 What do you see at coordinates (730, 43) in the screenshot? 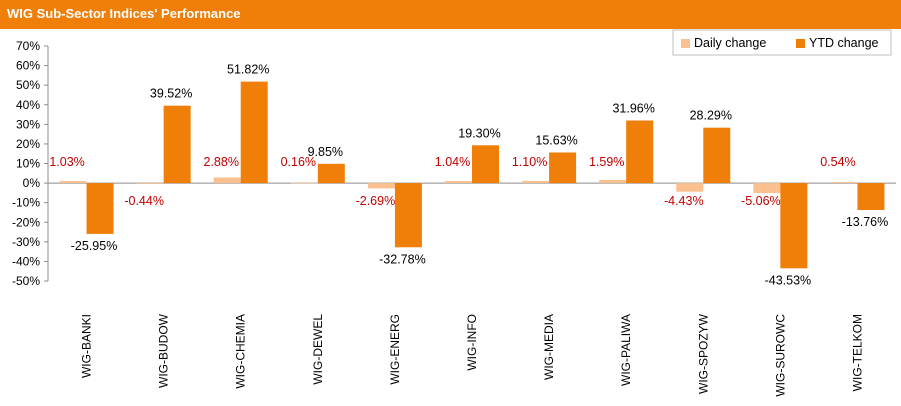
I see `legend-label-daily: Daily change` at bounding box center [730, 43].